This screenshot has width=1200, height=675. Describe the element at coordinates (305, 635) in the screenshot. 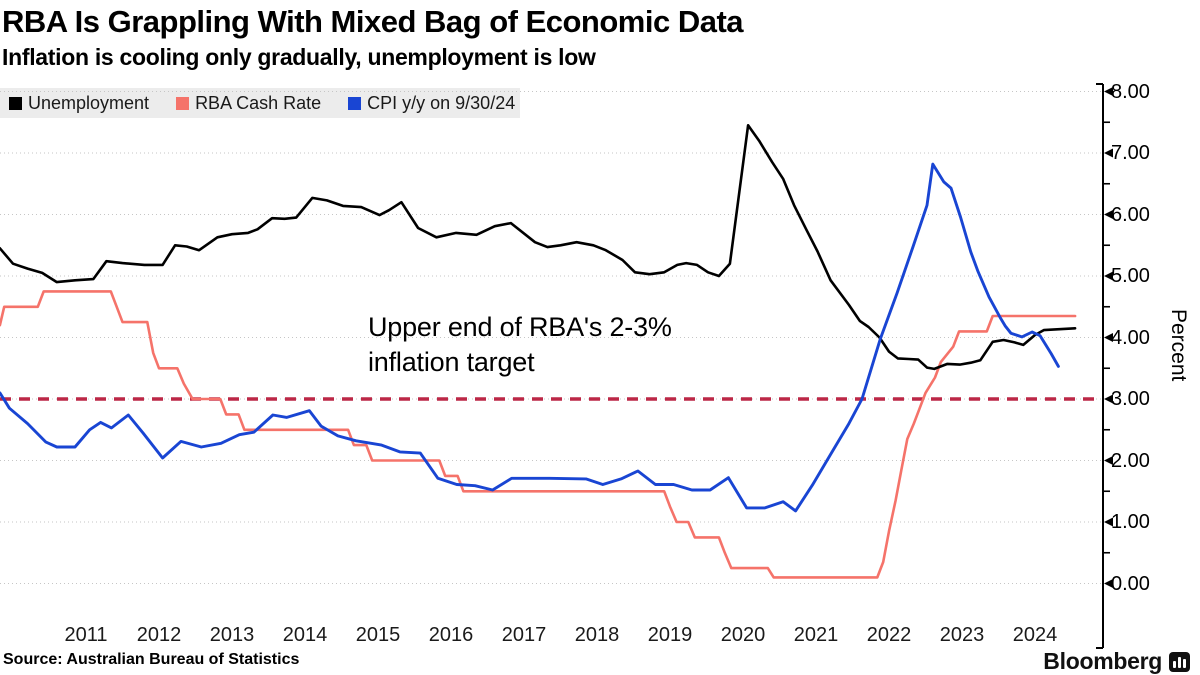

I see `x-tick-label: 2014` at that location.